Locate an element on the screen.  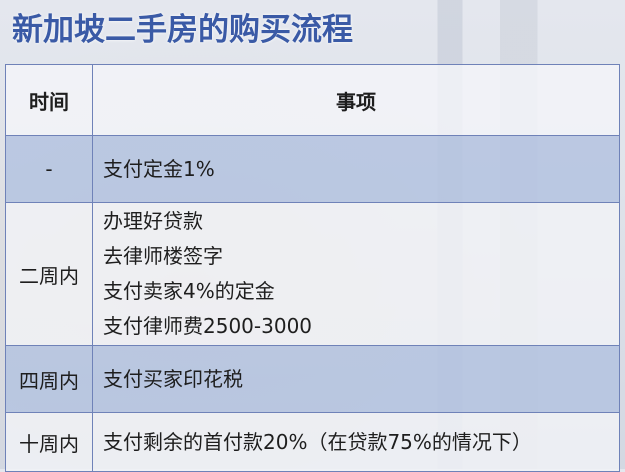
table-row: 四周内 支付买家印花税 is located at coordinates (312, 379).